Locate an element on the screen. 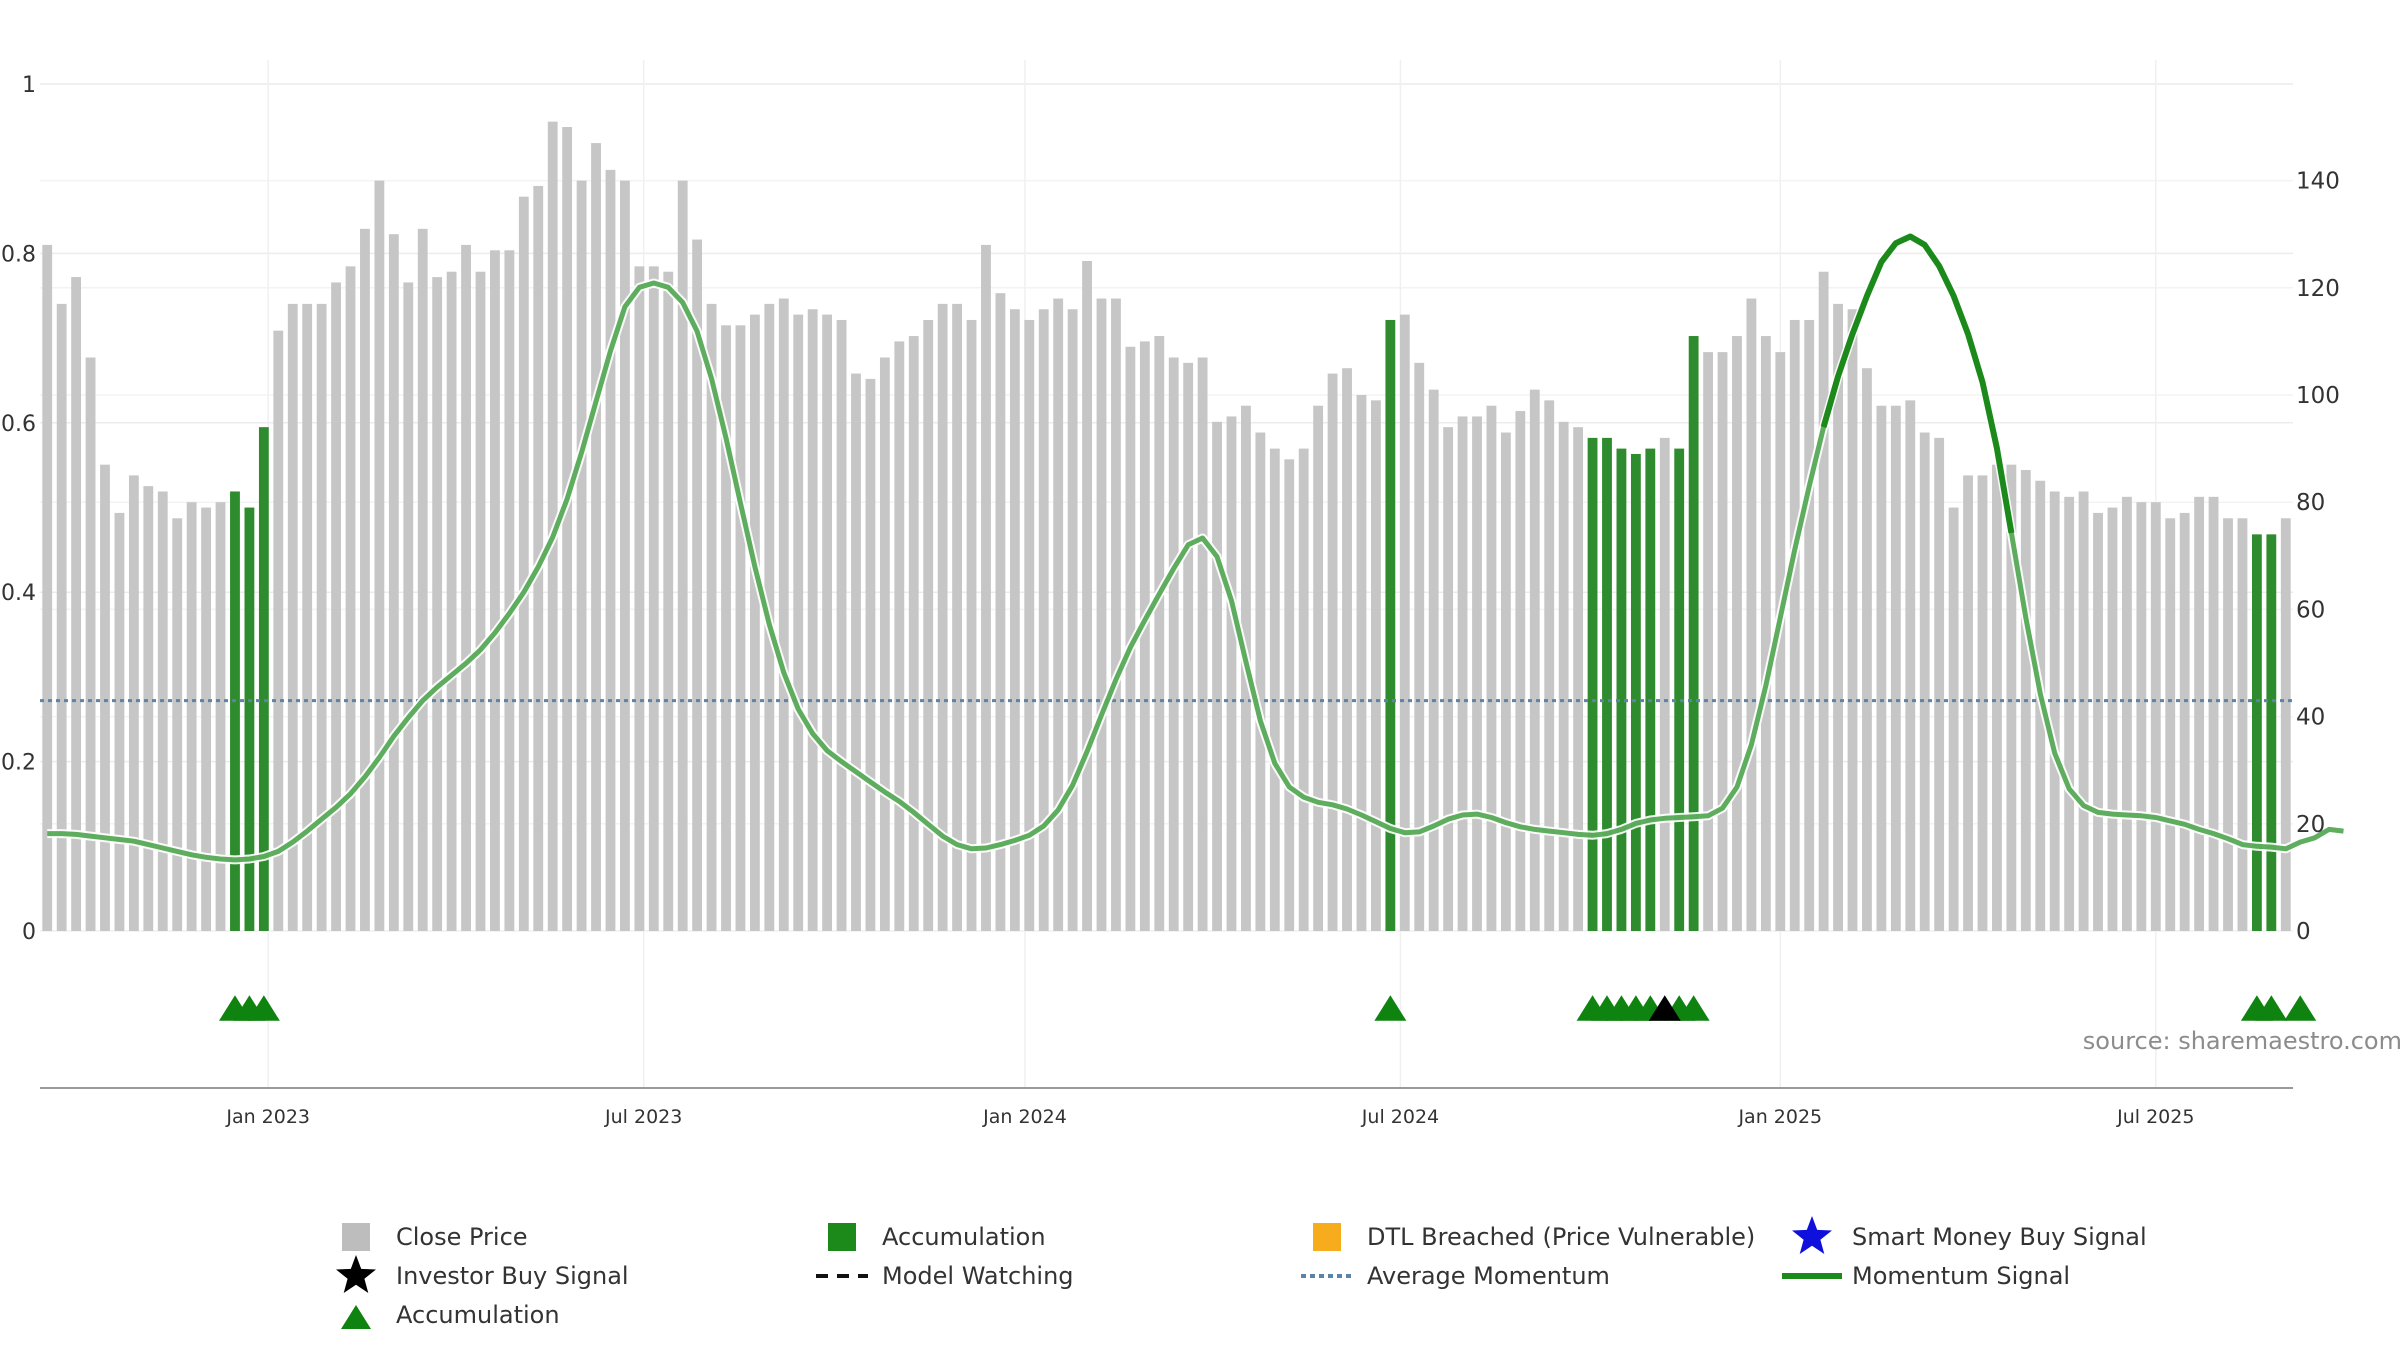 The height and width of the screenshot is (1350, 2400). right-tick-label: 100 is located at coordinates (2318, 396).